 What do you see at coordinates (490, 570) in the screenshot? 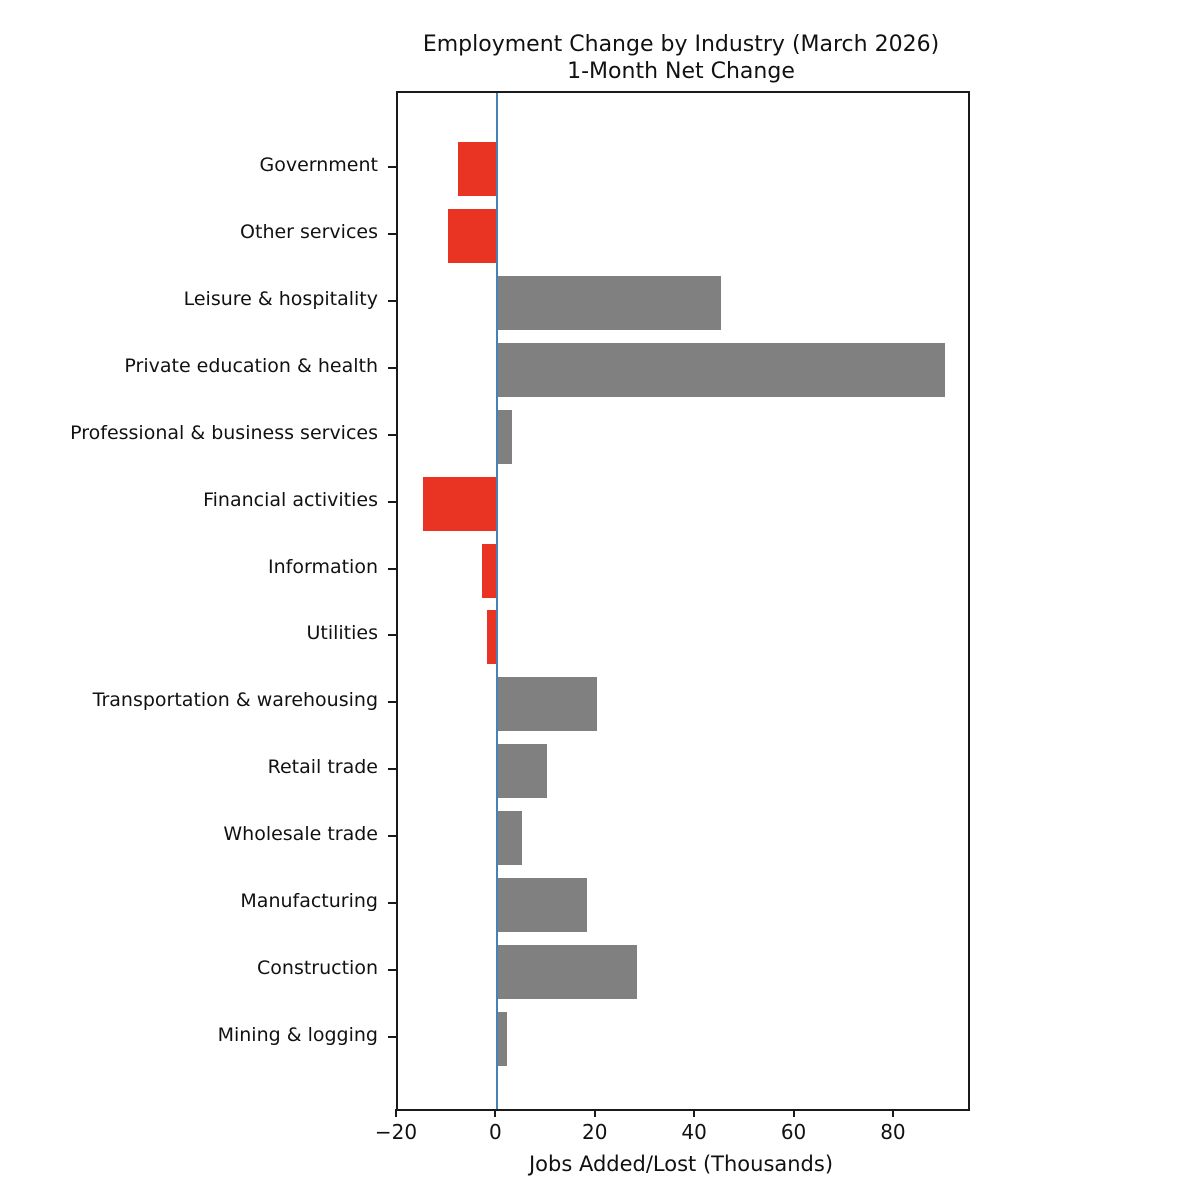
I see `bar-information` at bounding box center [490, 570].